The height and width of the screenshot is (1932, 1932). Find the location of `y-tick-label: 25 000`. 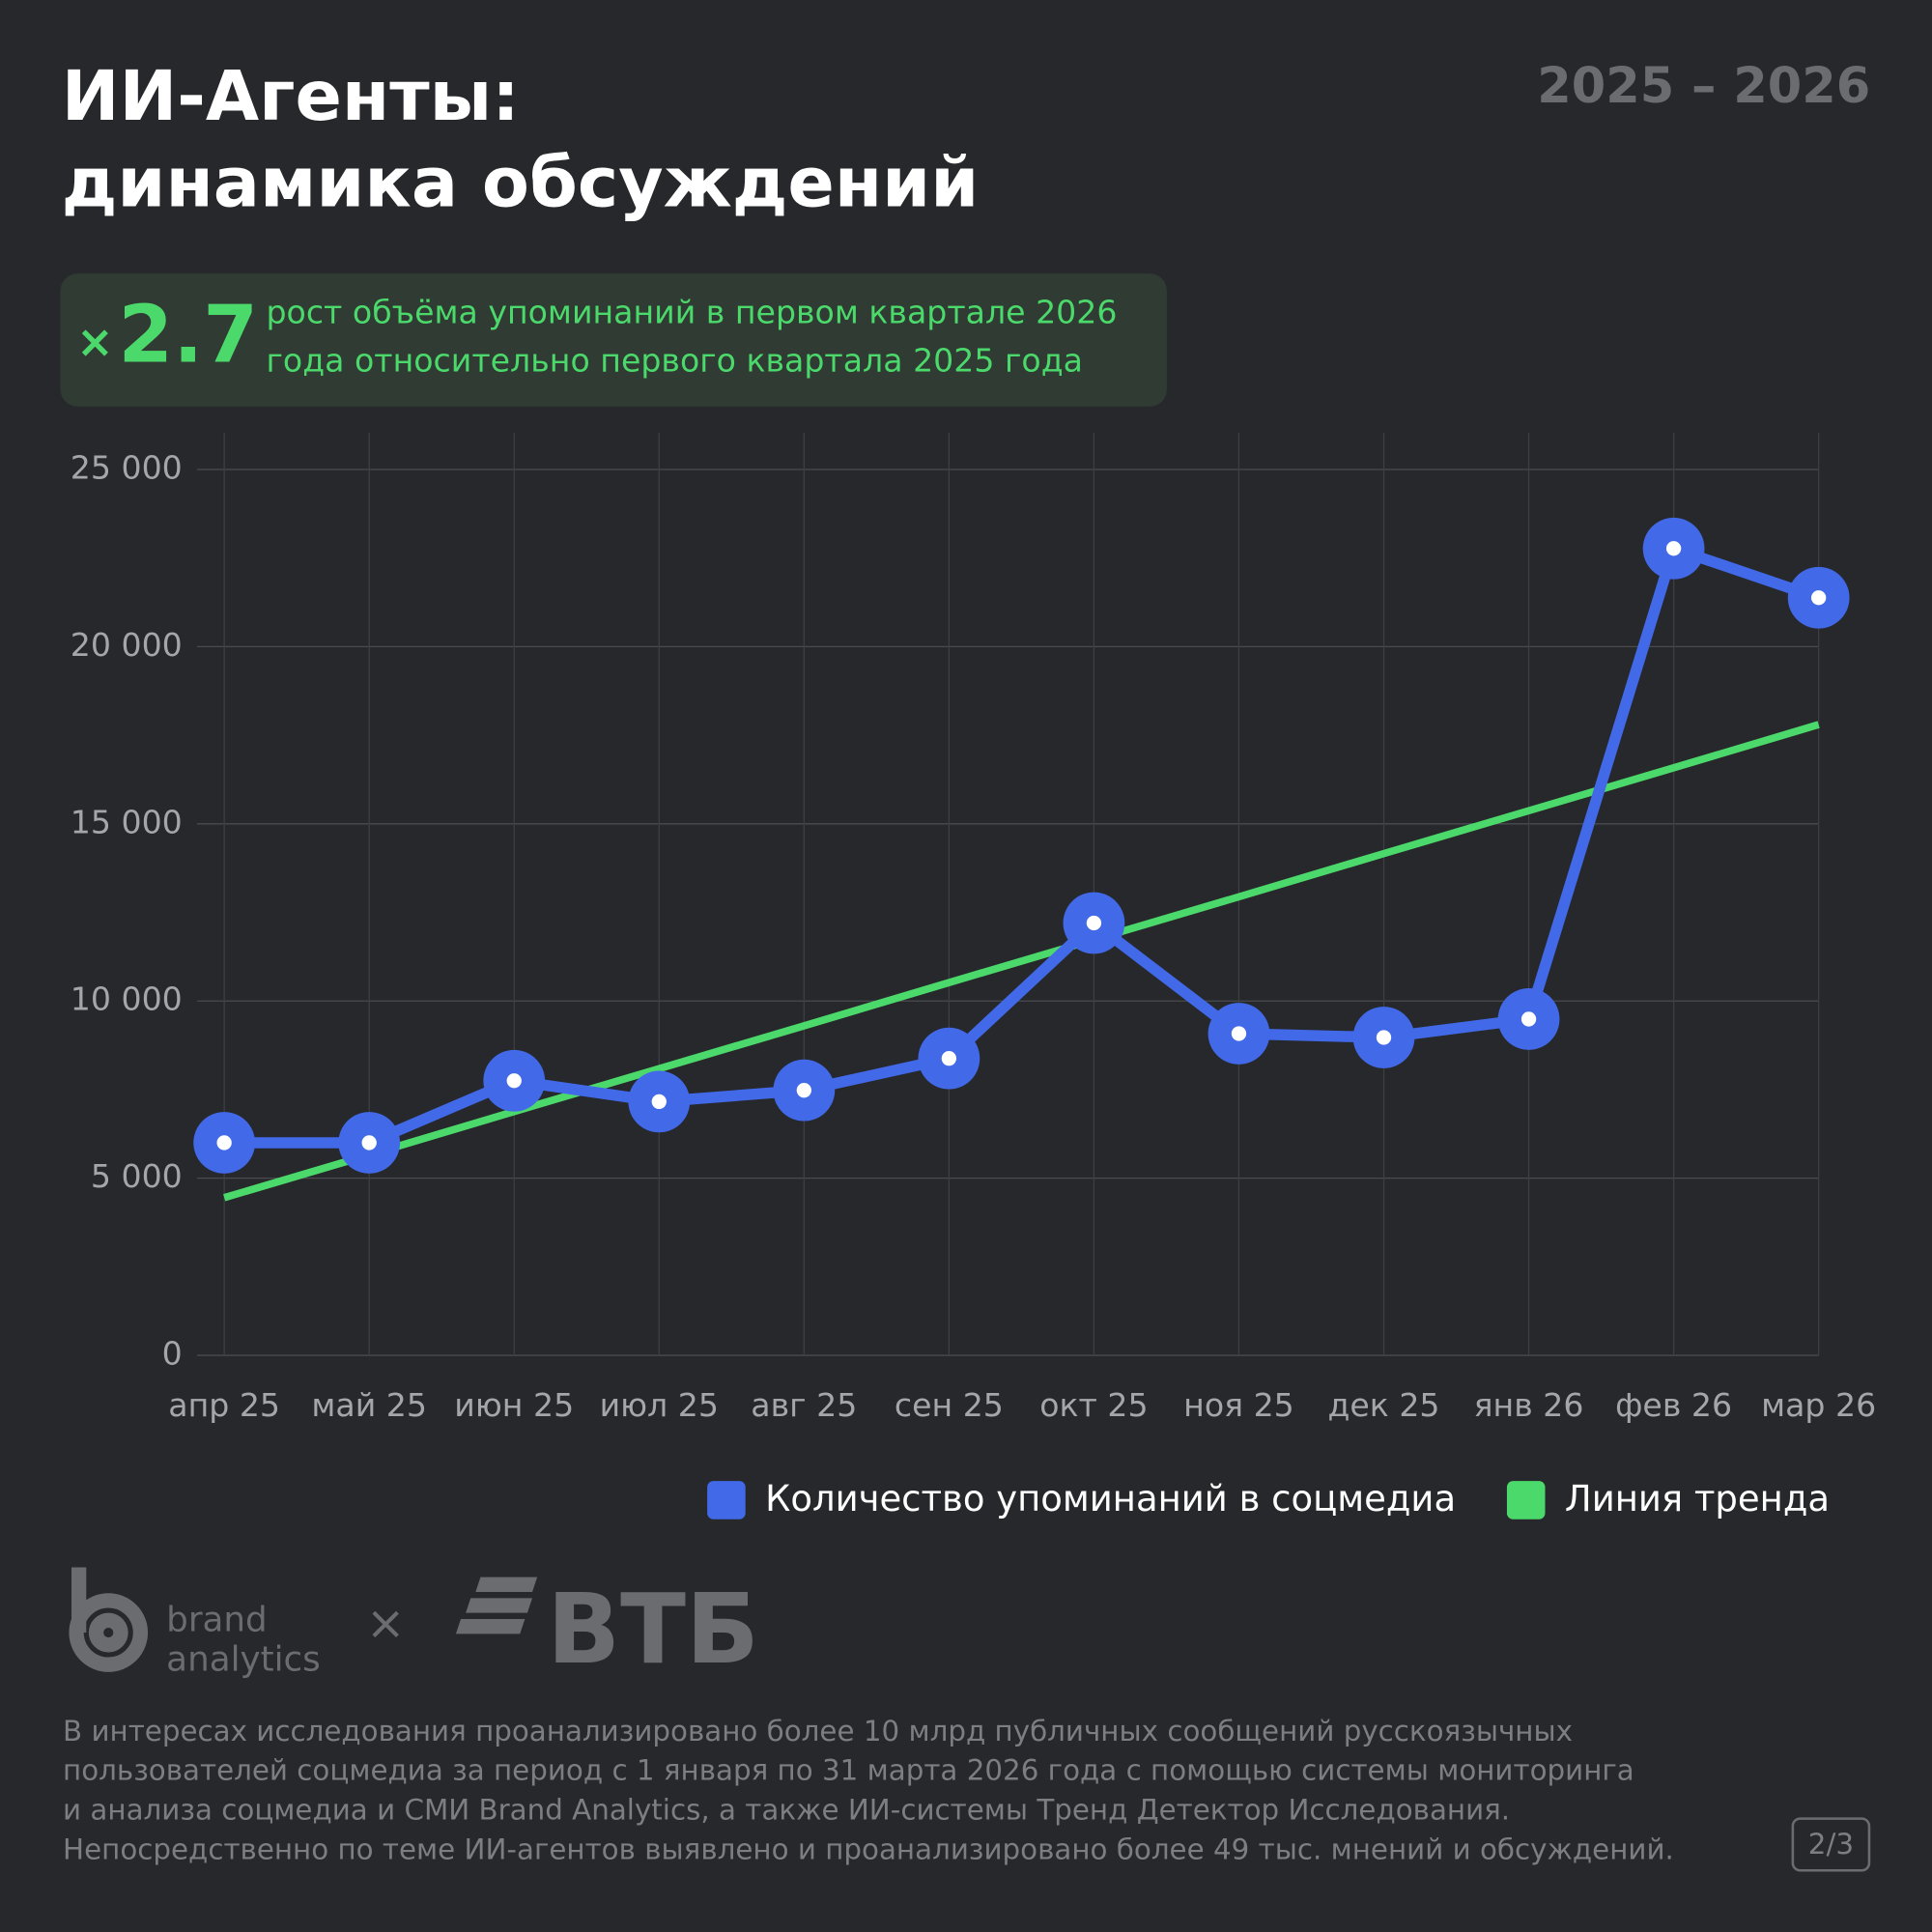

y-tick-label: 25 000 is located at coordinates (127, 467).